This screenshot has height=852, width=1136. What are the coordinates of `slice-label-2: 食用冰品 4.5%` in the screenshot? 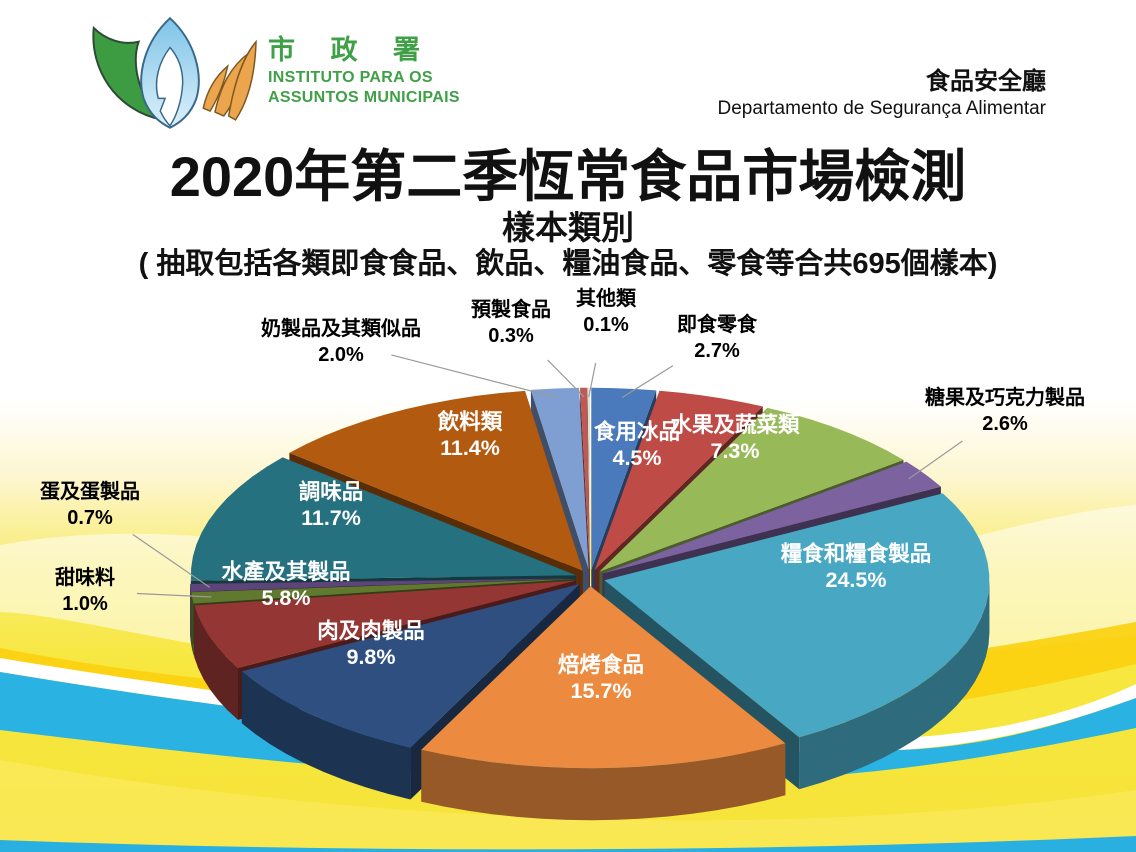 It's located at (637, 444).